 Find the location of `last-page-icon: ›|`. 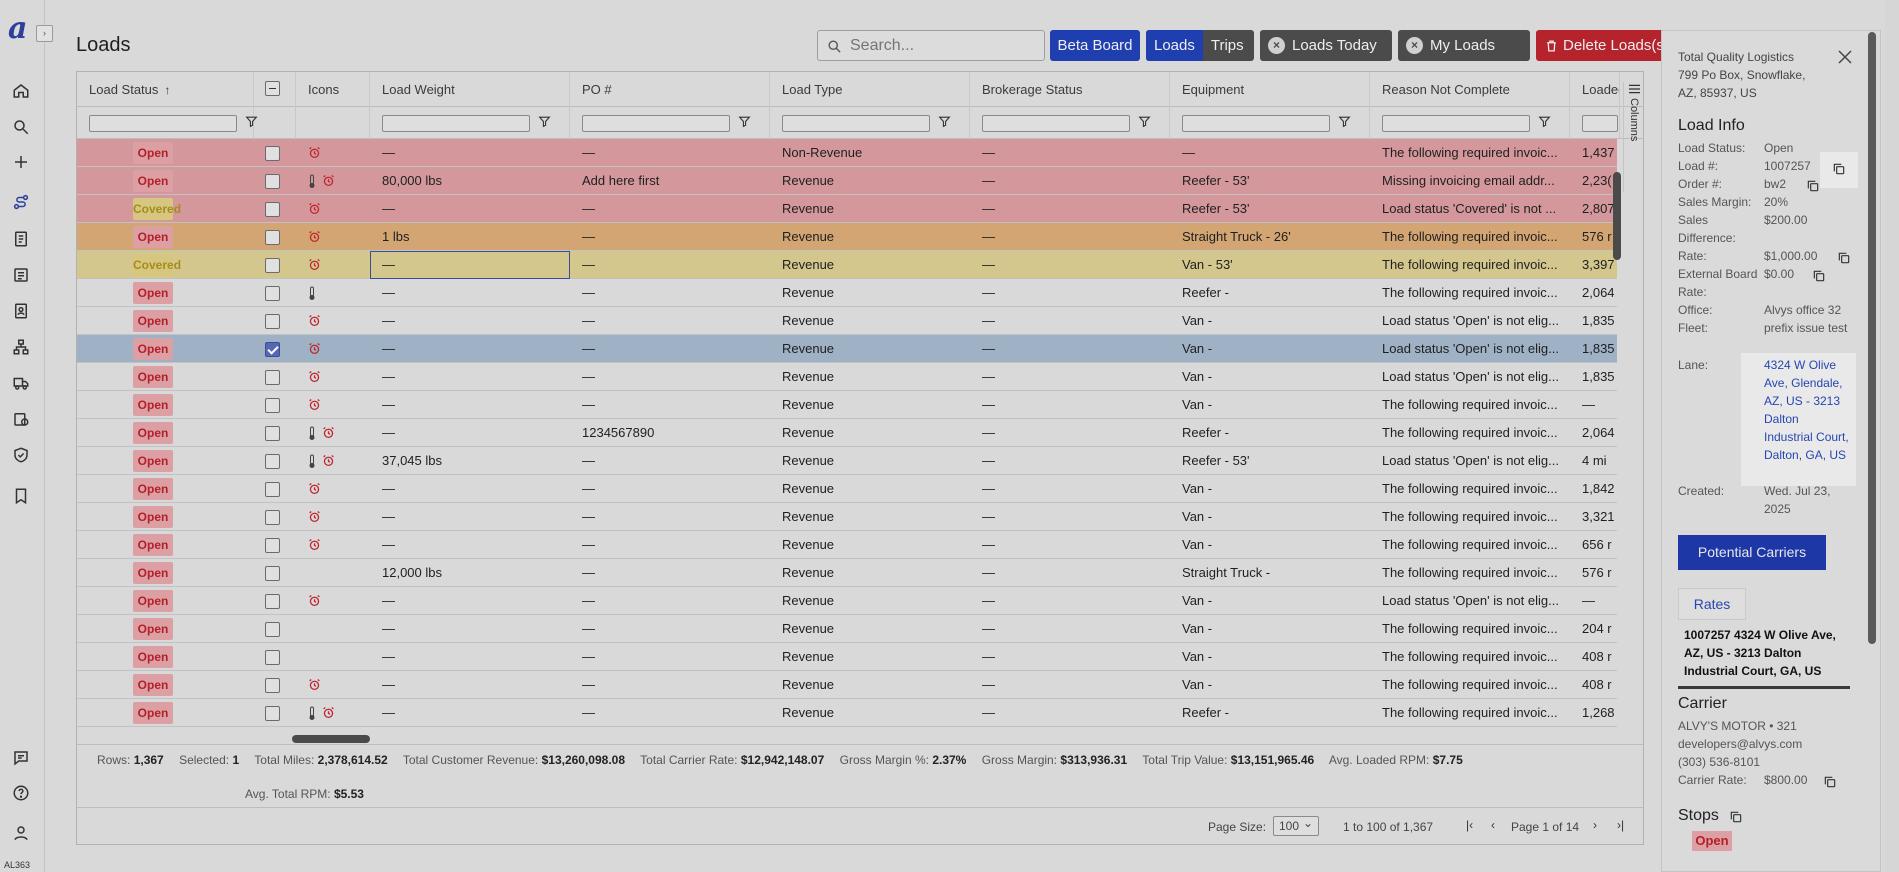

last-page-icon: ›| is located at coordinates (1621, 825).